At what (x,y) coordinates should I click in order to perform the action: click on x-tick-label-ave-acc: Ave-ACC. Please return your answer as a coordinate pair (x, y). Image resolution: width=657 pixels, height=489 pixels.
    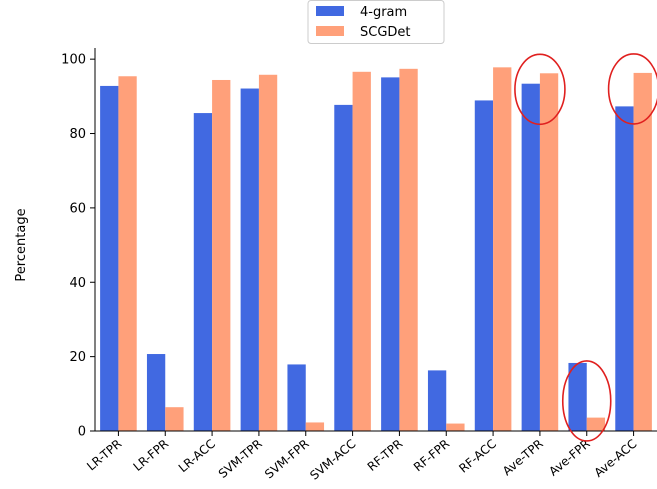
    Looking at the image, I should click on (616, 458).